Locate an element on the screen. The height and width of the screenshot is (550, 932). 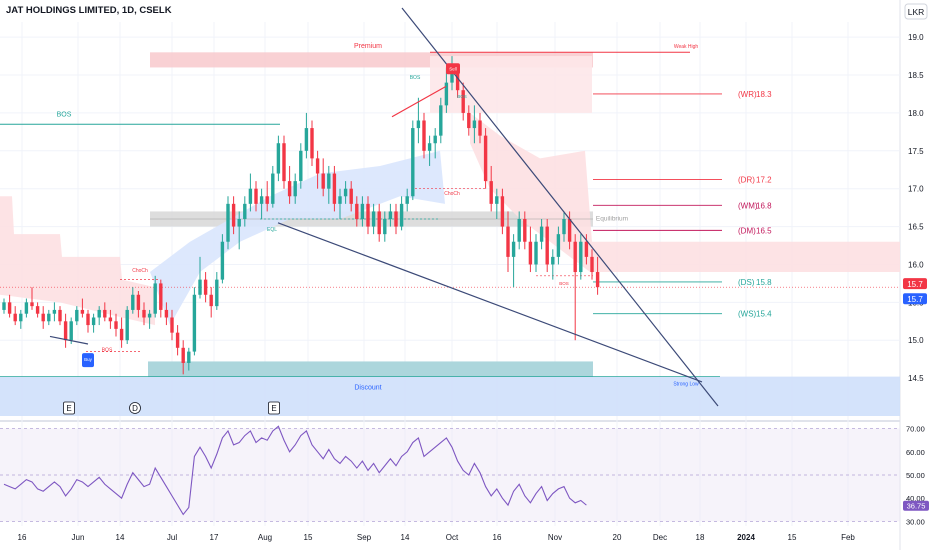
buy-signal-badge is located at coordinates (88, 360).